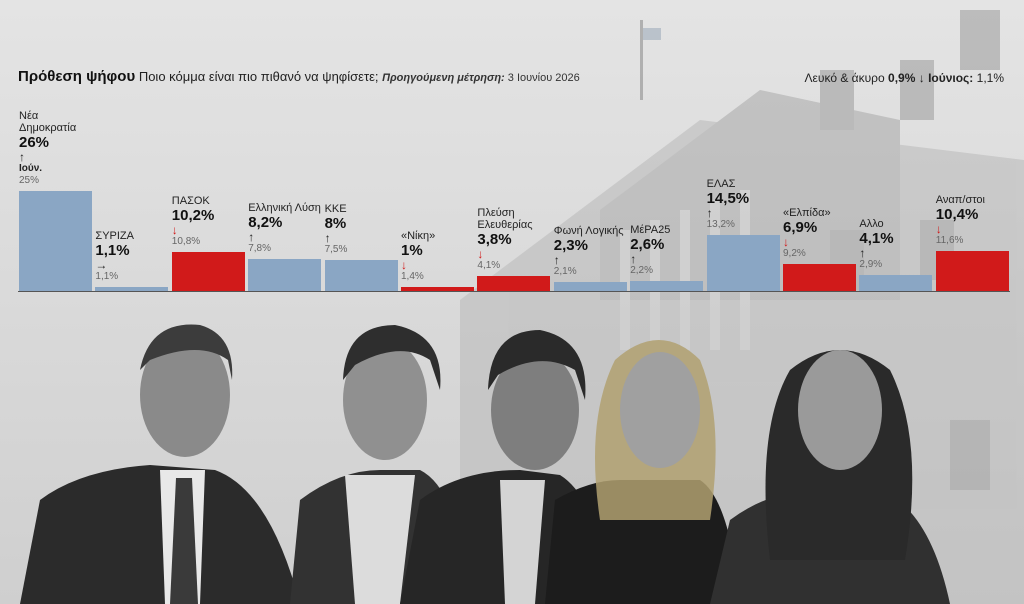 This screenshot has width=1024, height=604. I want to click on party-label-1: Νέα Δημοκρατία 26% ↑ Ιούν. 25%, so click(56, 148).